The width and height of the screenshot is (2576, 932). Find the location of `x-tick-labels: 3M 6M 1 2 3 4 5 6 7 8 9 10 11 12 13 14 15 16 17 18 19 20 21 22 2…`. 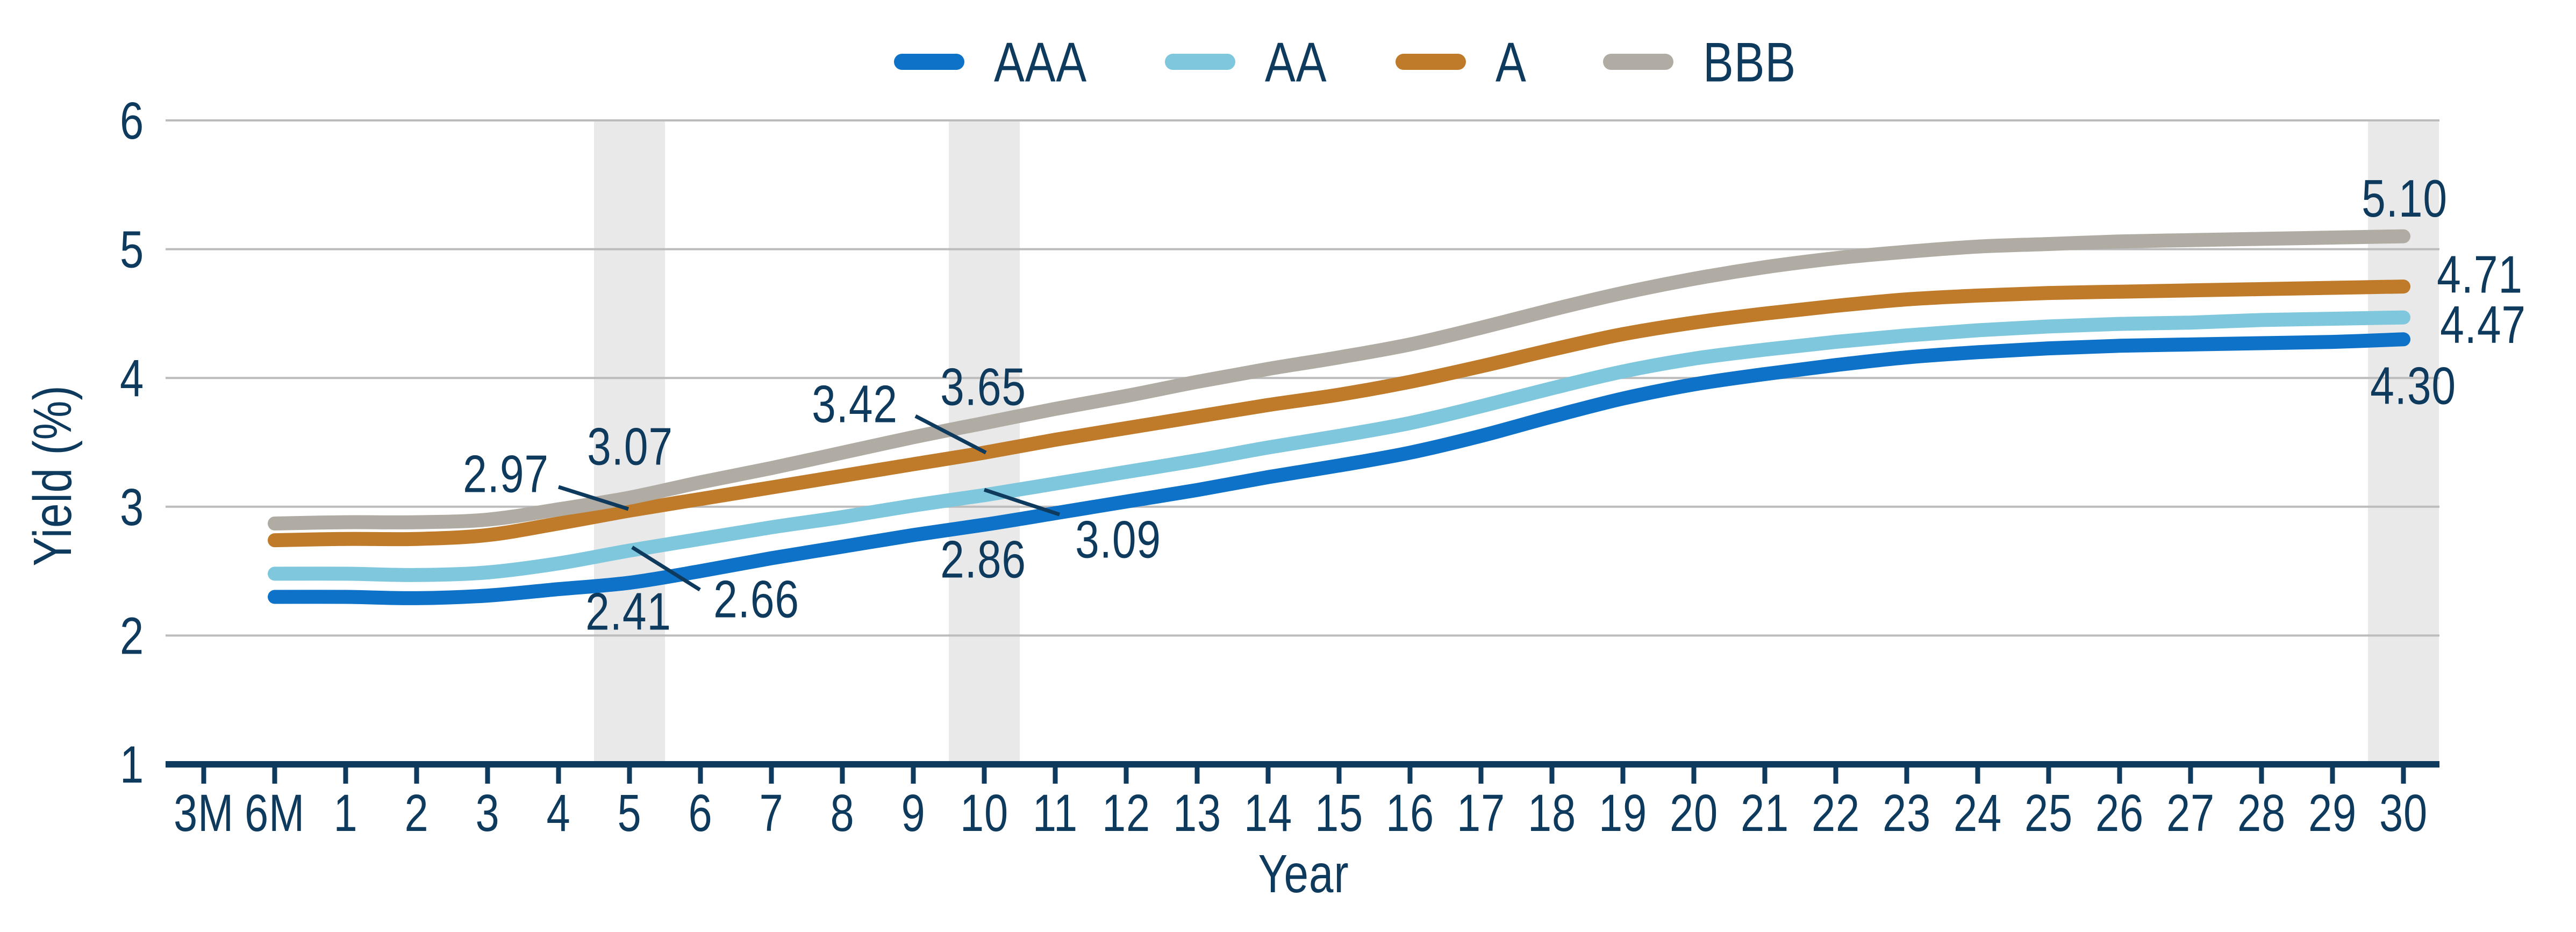

x-tick-labels: 3M 6M 1 2 3 4 5 6 7 8 9 10 11 12 13 14 15 16 17 18 19 20 21 22 2… is located at coordinates (1301, 813).